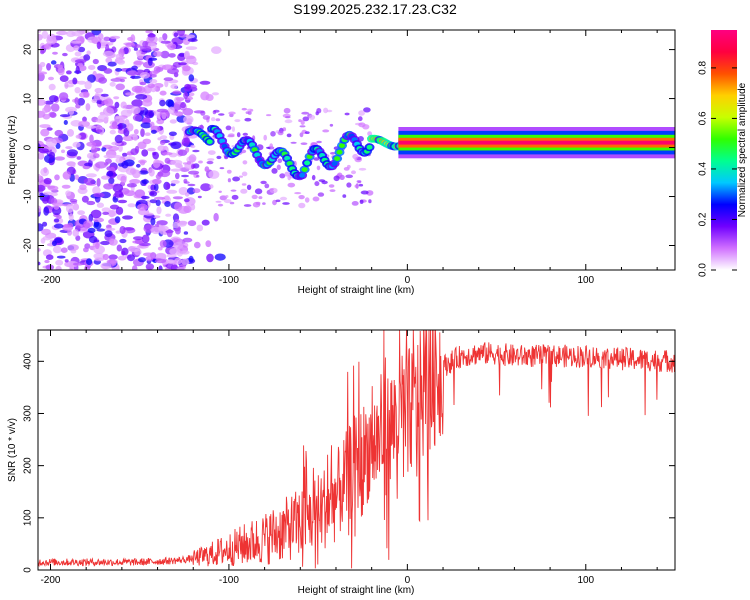 This screenshot has width=750, height=600. What do you see at coordinates (12, 450) in the screenshot?
I see `snr-y-label: SNR (10 * v/v)` at bounding box center [12, 450].